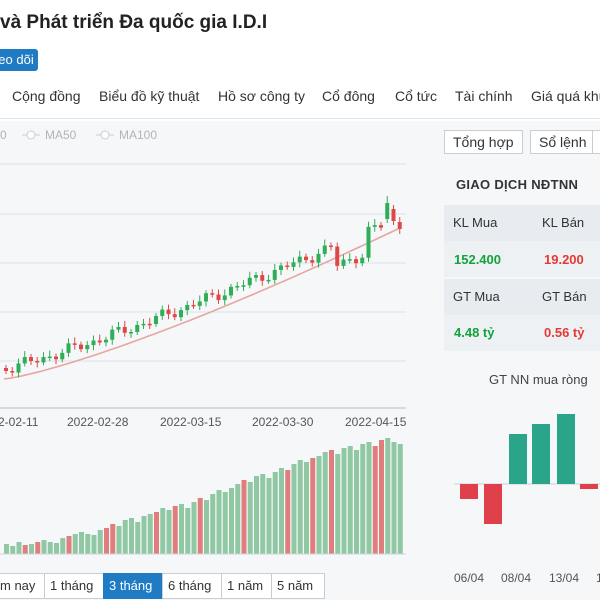 This screenshot has height=600, width=600. What do you see at coordinates (517, 184) in the screenshot?
I see `foreign-trade-title: GIAO DỊCH NĐTNN` at bounding box center [517, 184].